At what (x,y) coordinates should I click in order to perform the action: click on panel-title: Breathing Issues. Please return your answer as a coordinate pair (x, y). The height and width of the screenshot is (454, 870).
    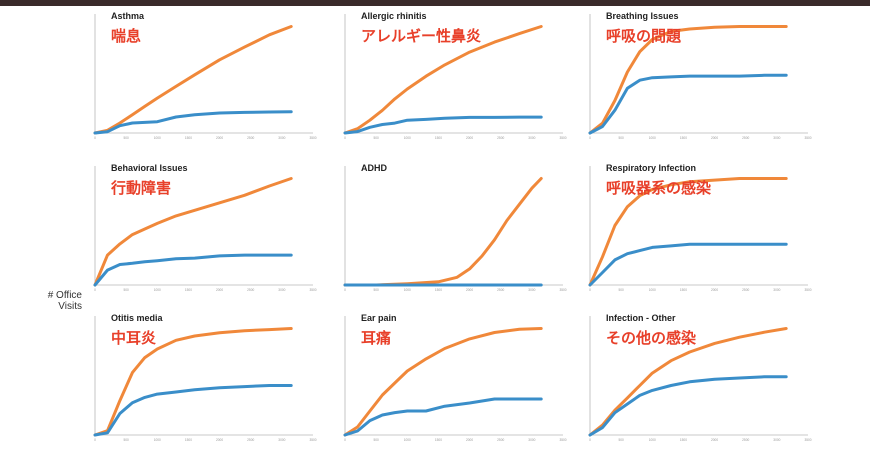
    Looking at the image, I should click on (642, 16).